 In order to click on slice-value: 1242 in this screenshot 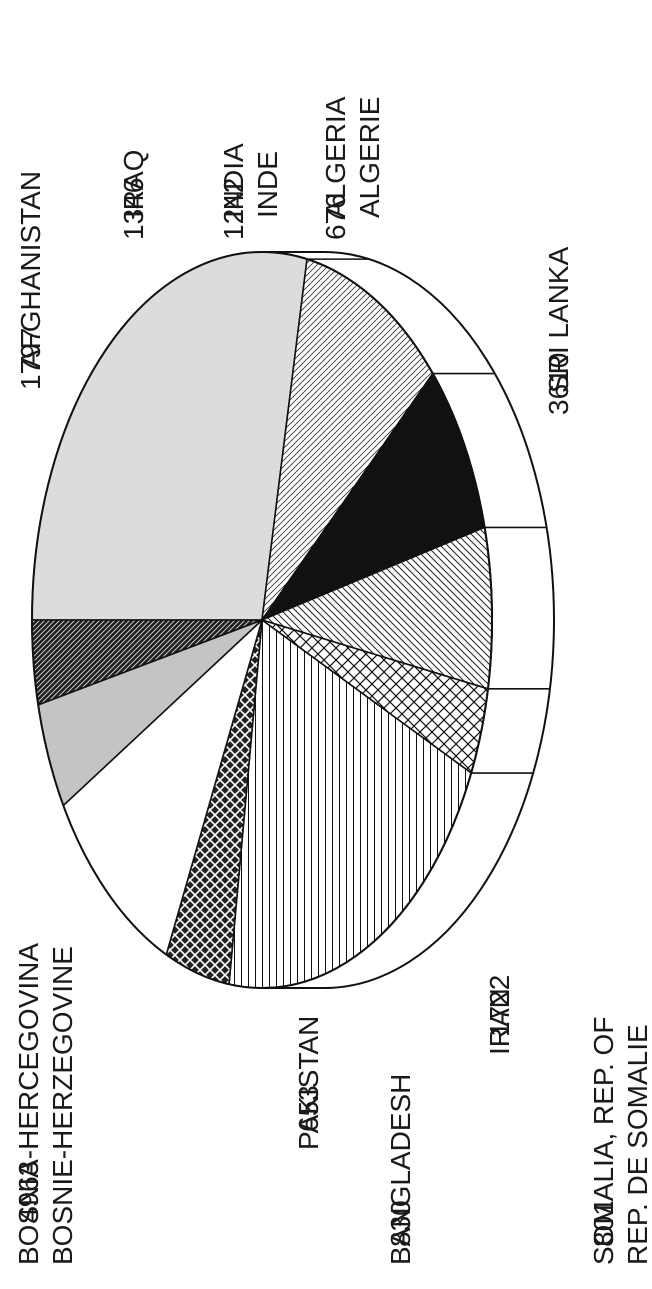, I will do `click(233, 209)`.